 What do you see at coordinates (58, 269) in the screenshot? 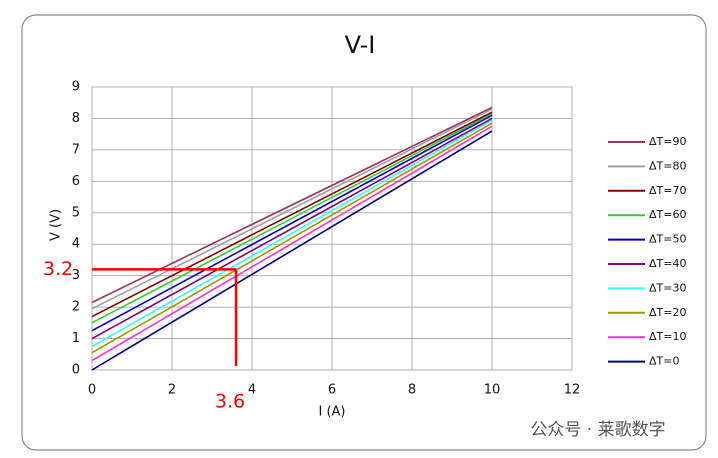
I see `annotation-label: 3.2` at bounding box center [58, 269].